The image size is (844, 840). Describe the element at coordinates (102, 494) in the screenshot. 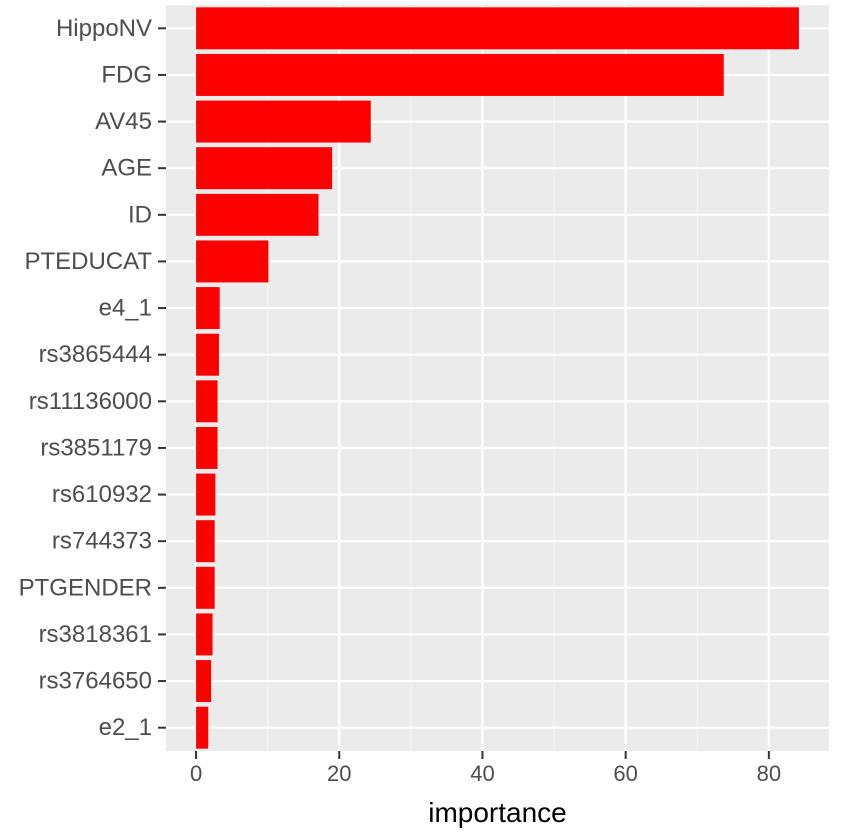

I see `y-tick-label: rs610932` at that location.